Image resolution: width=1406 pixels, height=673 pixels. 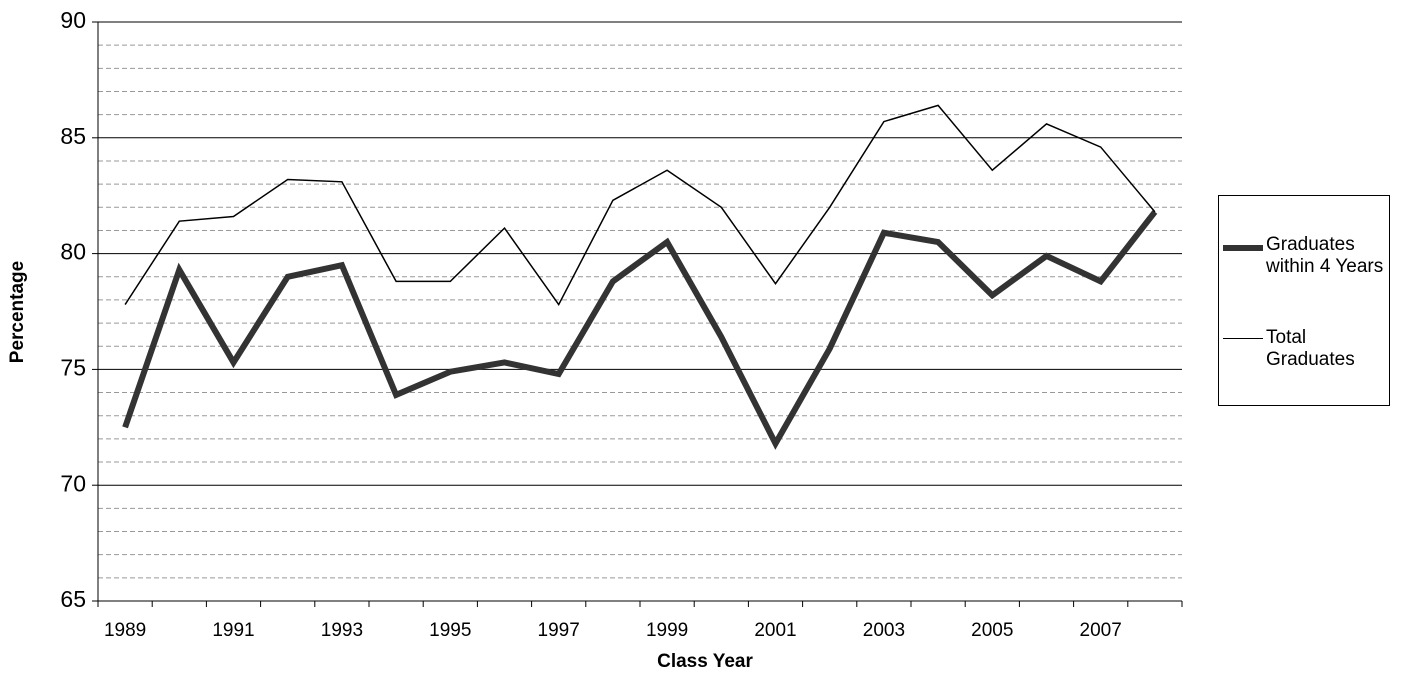 I want to click on x-tick-label: 1995, so click(x=450, y=630).